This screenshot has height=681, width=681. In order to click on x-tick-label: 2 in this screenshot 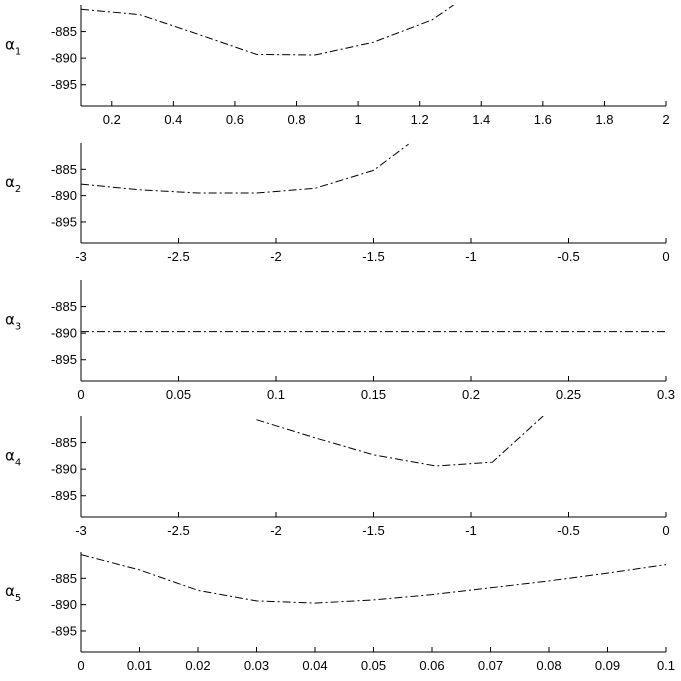, I will do `click(665, 119)`.